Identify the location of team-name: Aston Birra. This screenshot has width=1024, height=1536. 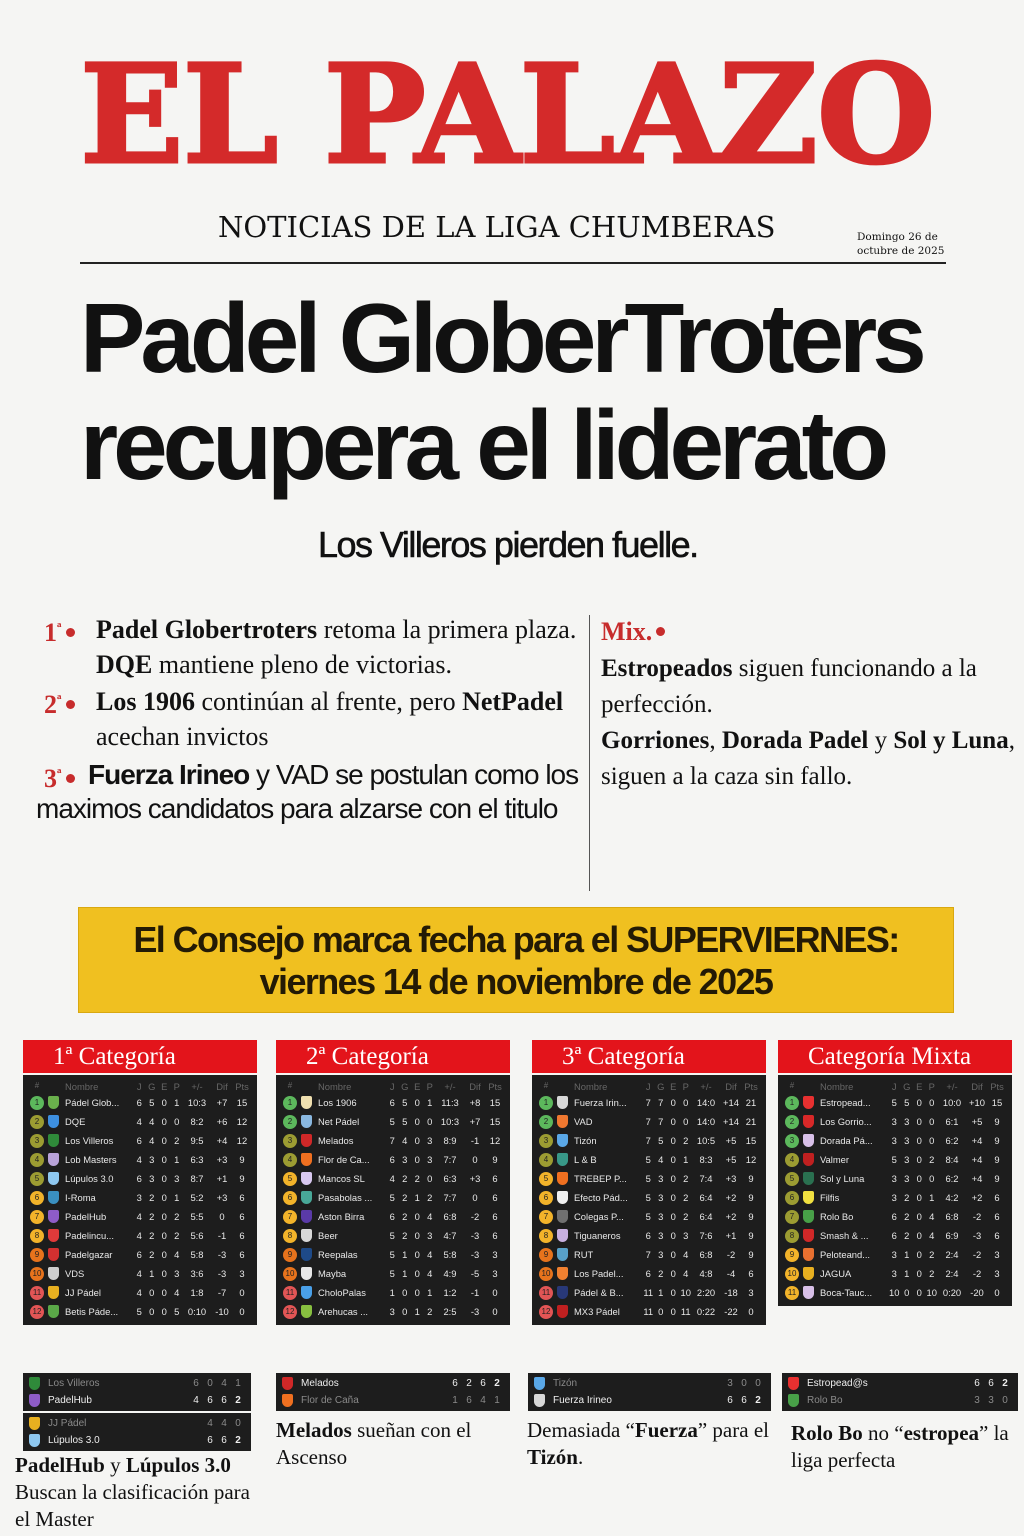
(341, 1216).